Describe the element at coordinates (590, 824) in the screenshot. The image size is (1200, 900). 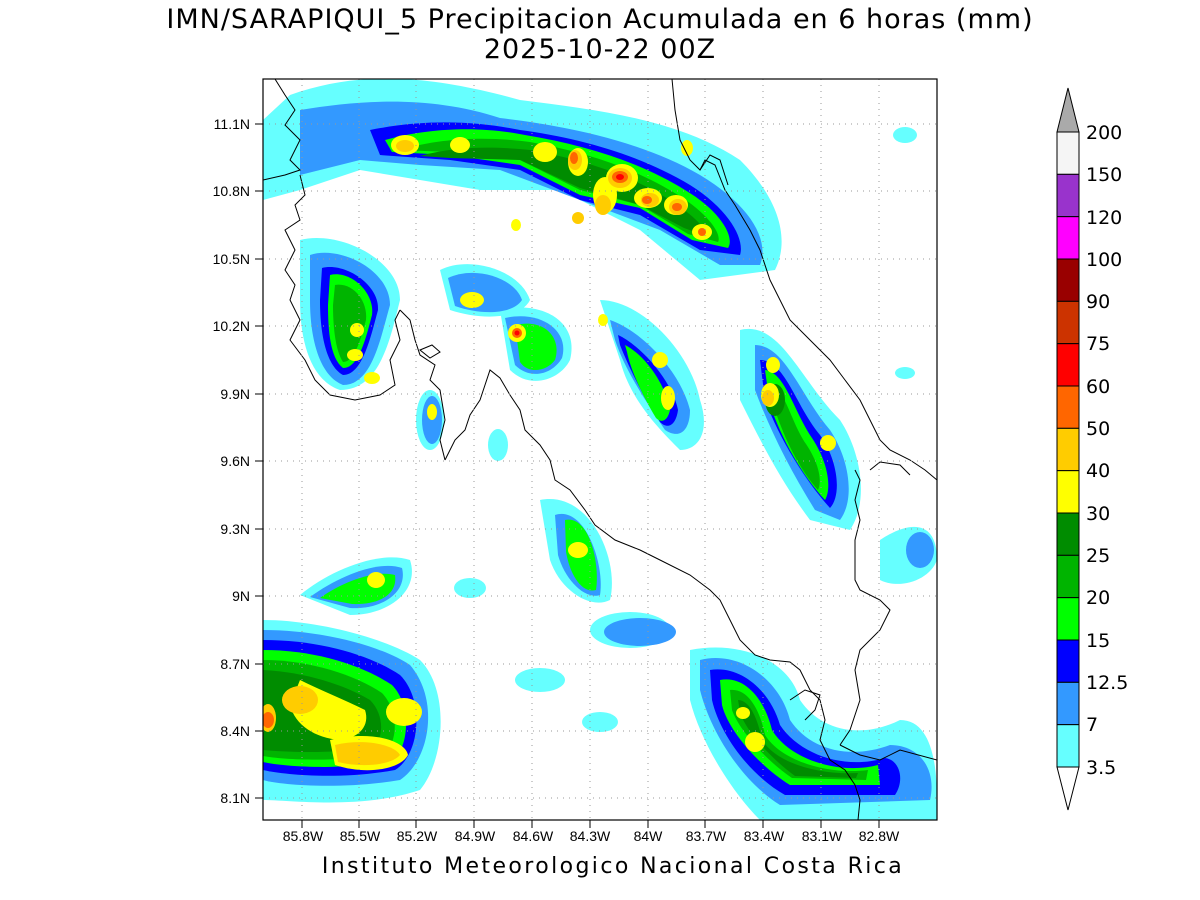
I see `lon-ticks` at that location.